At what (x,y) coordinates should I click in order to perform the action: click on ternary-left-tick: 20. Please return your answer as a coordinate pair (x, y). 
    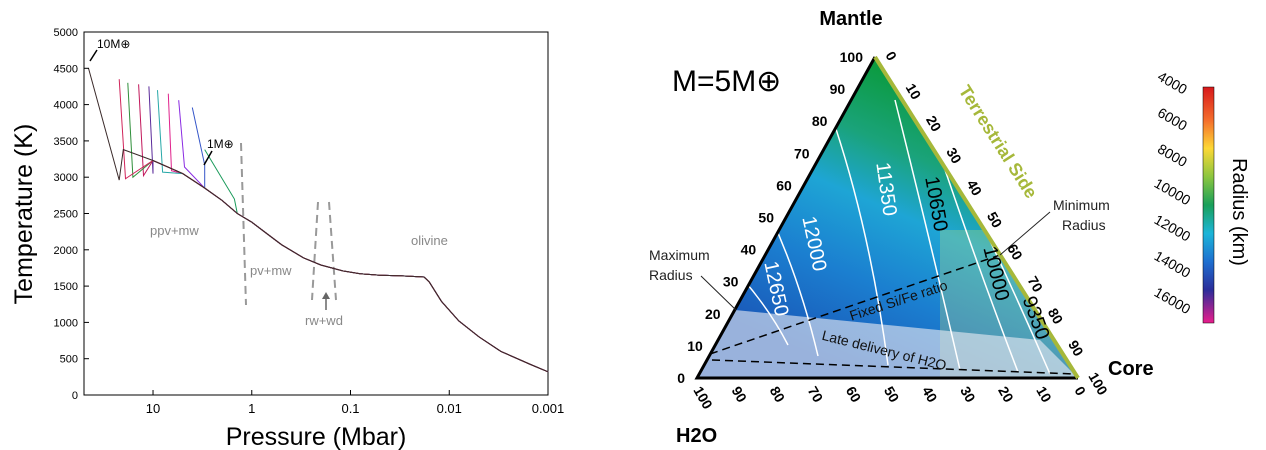
    Looking at the image, I should click on (713, 314).